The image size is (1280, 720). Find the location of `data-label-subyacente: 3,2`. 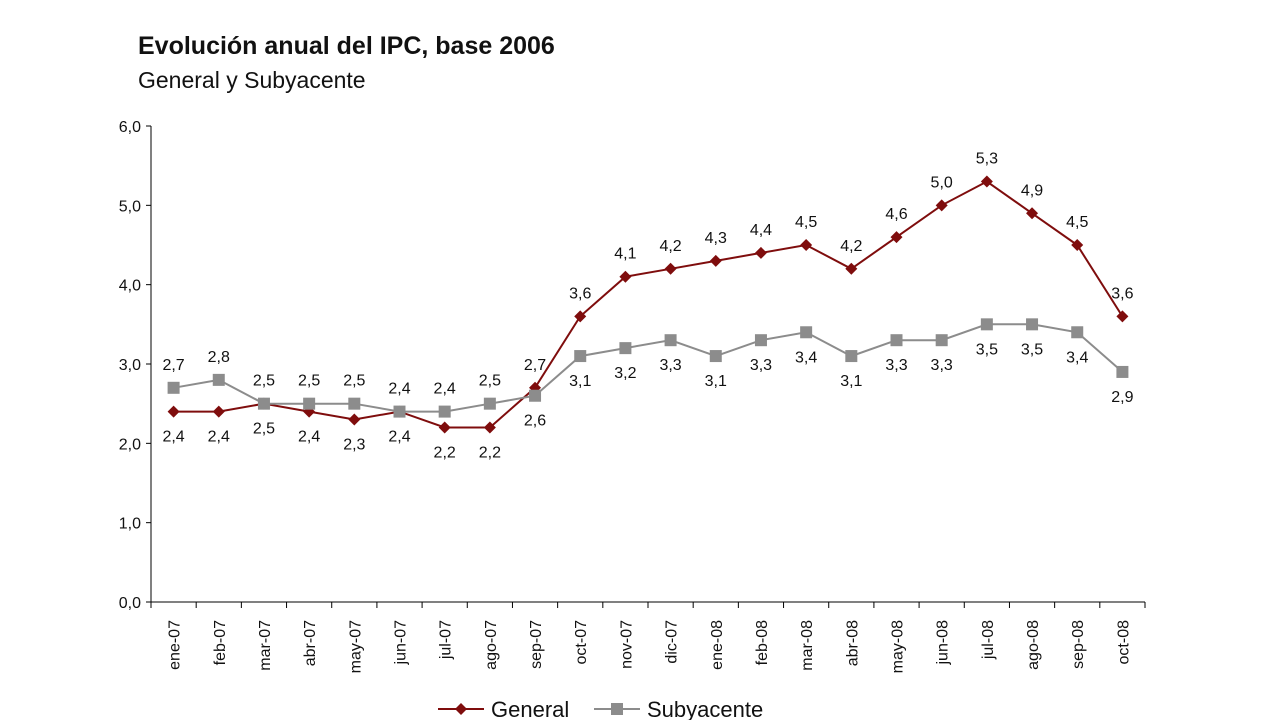

data-label-subyacente: 3,2 is located at coordinates (625, 373).